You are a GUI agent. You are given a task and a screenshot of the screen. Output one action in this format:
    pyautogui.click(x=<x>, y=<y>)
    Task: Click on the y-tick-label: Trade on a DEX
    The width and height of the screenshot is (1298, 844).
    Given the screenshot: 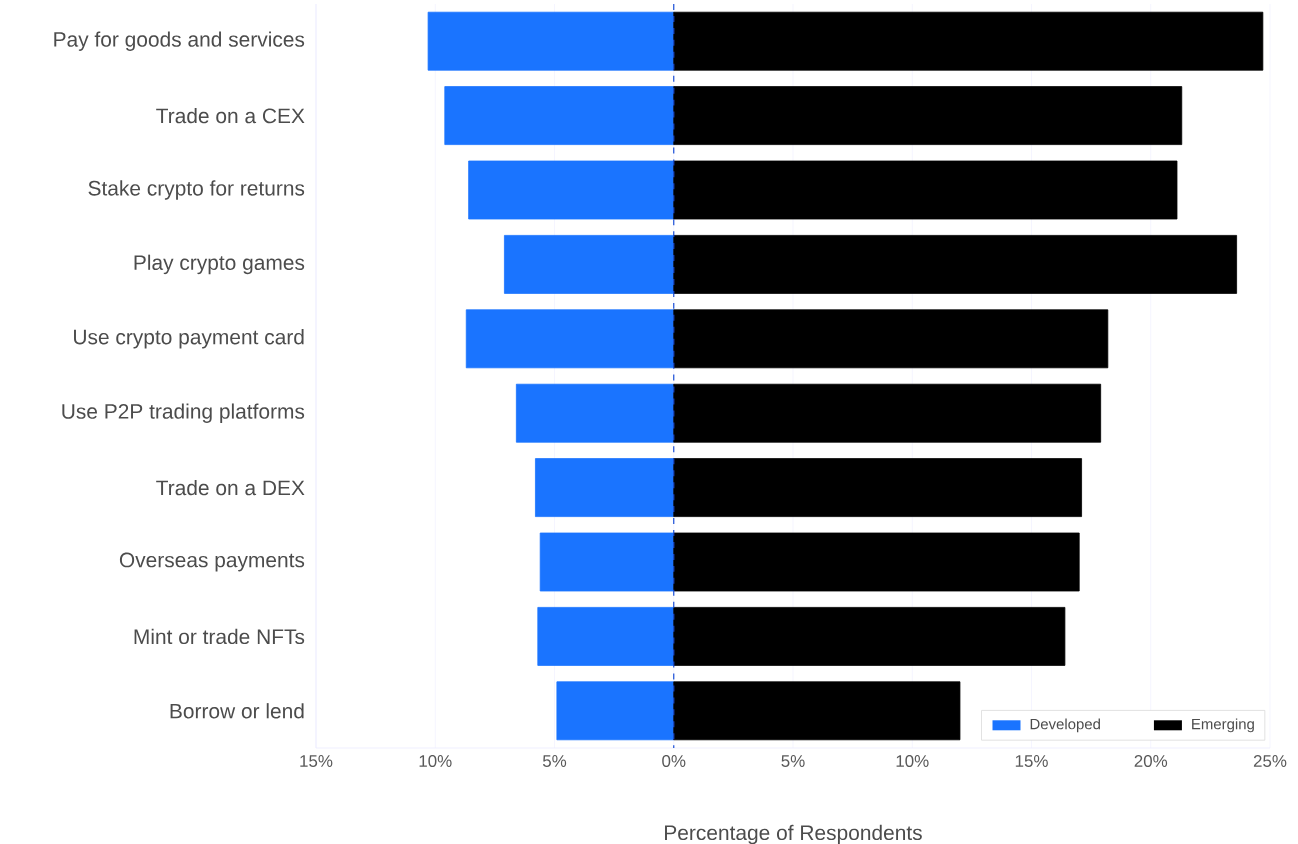 What is the action you would take?
    pyautogui.click(x=230, y=487)
    